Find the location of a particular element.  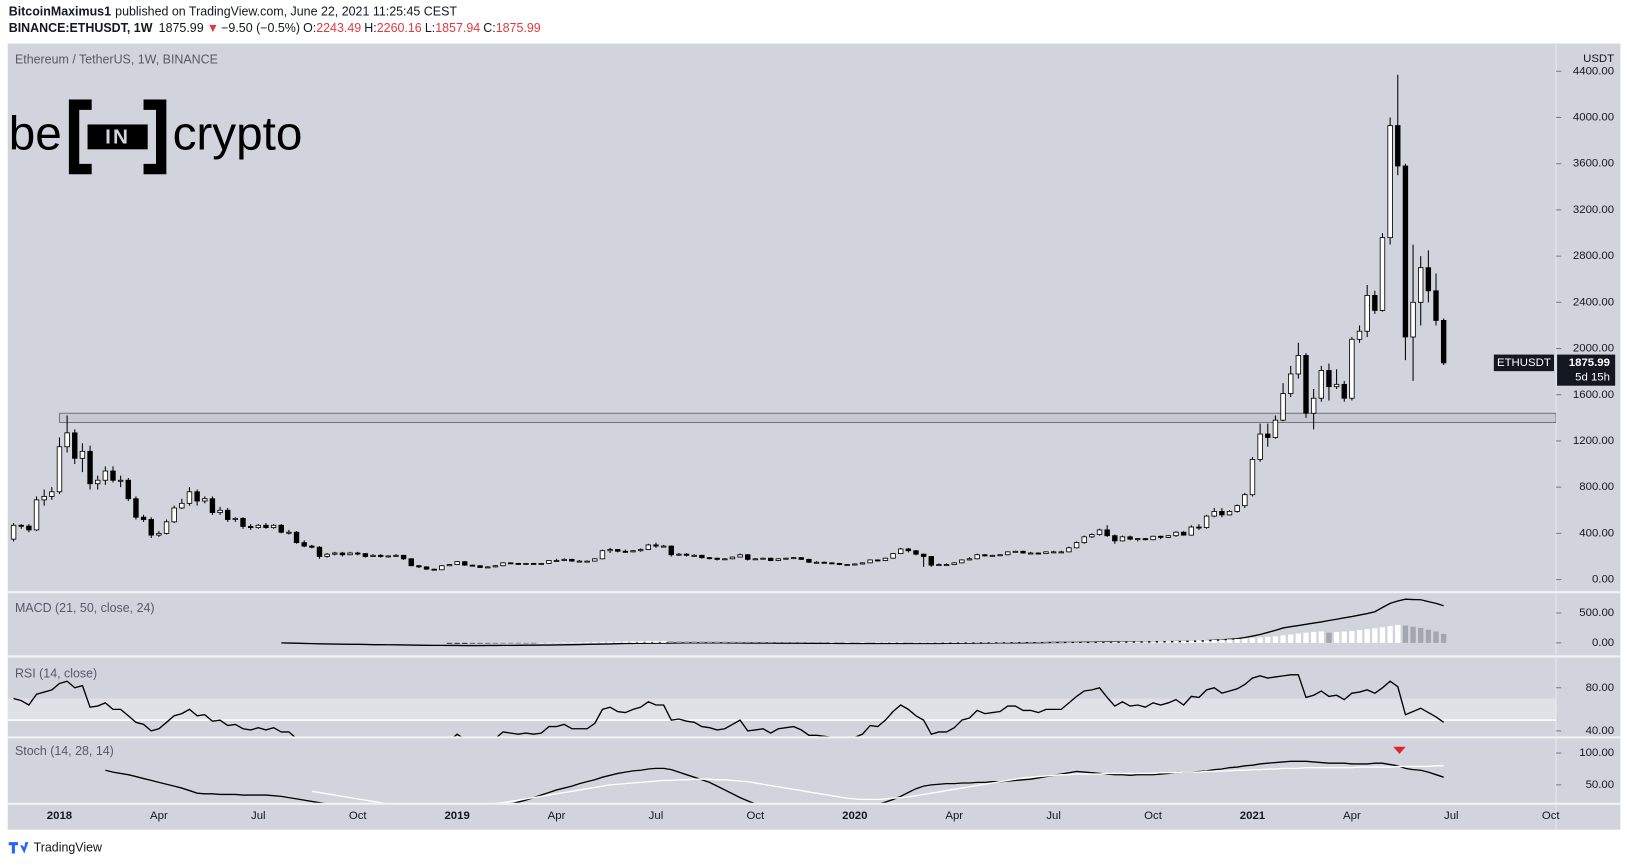

y-axis-label: USDT is located at coordinates (1598, 59).